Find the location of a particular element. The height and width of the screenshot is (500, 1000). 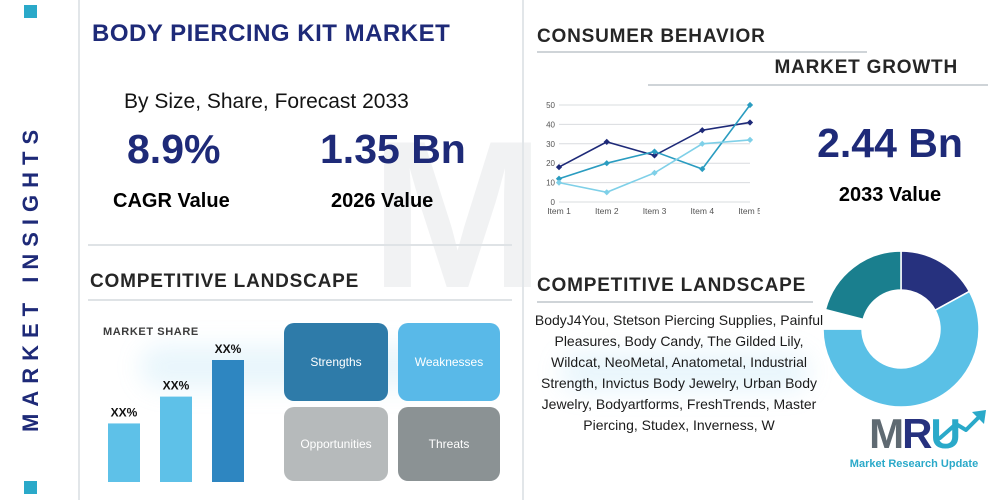

section-consumer-behavior: CONSUMER BEHAVIOR is located at coordinates (651, 36).